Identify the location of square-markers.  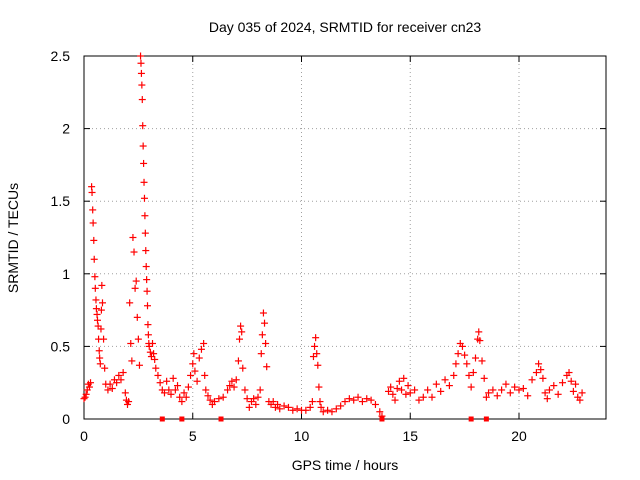
(324, 419).